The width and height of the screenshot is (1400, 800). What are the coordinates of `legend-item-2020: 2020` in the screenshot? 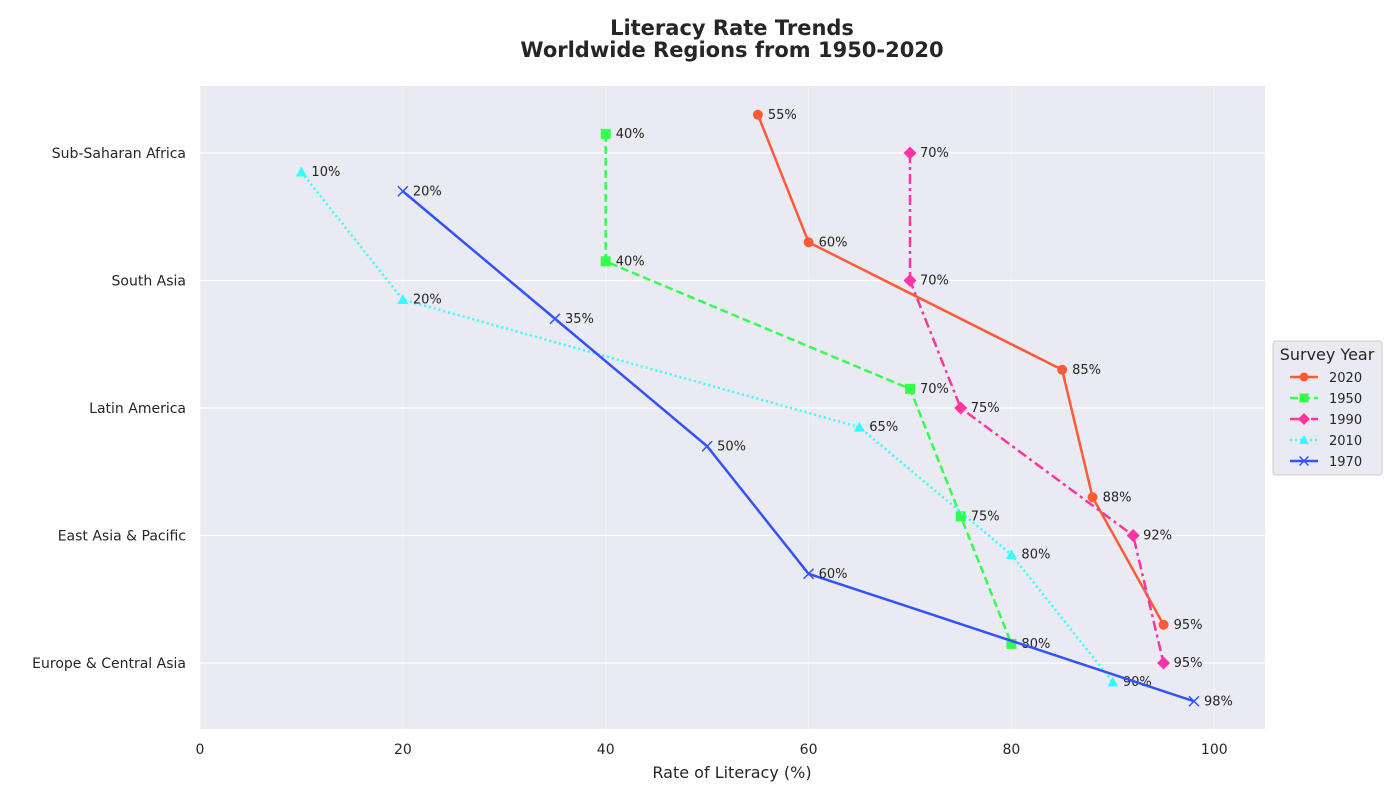 It's located at (1326, 378).